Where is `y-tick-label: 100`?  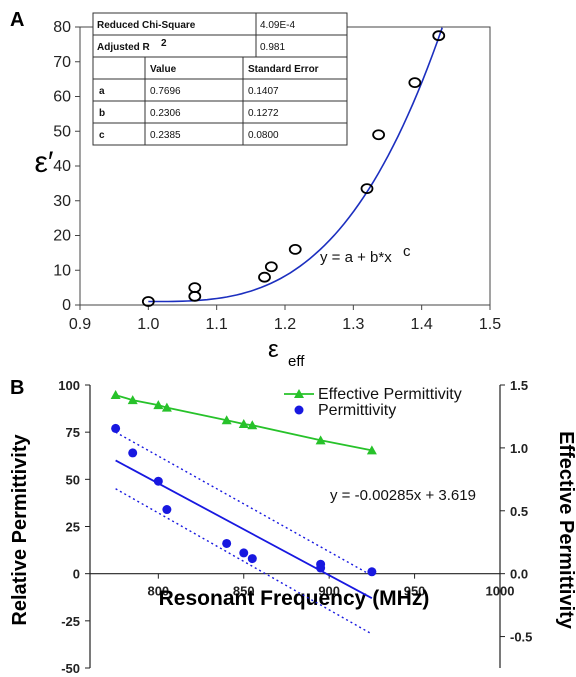
y-tick-label: 100 is located at coordinates (69, 385).